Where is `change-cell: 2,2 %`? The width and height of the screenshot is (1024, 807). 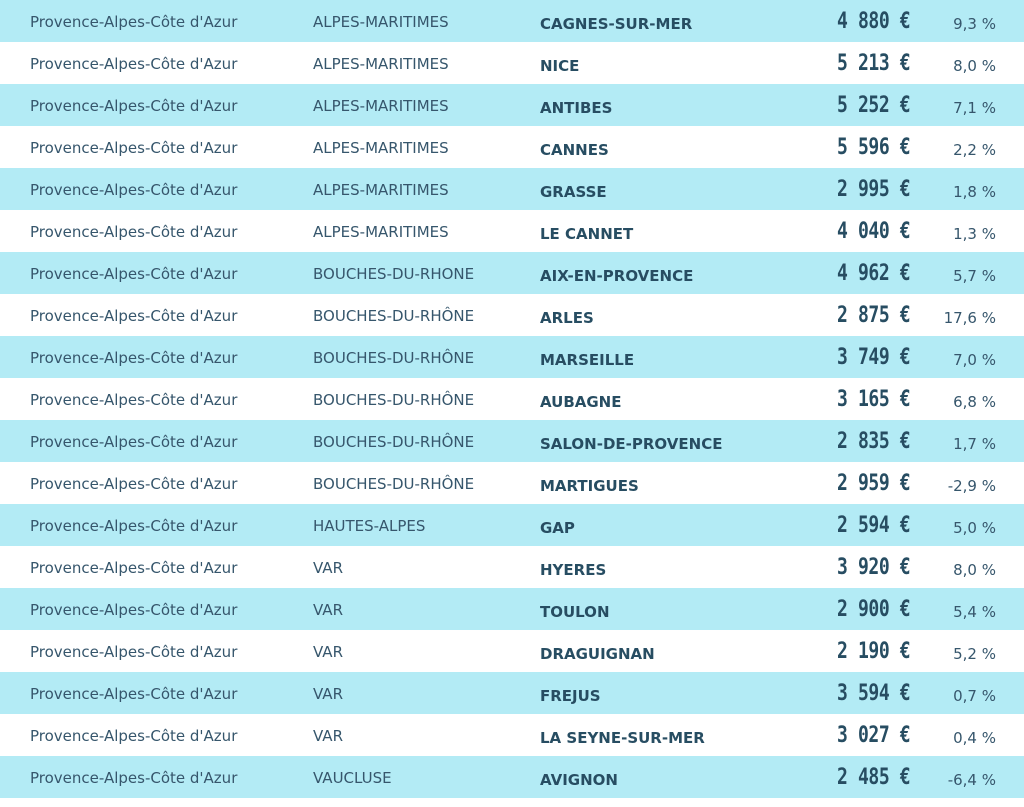 change-cell: 2,2 % is located at coordinates (974, 150).